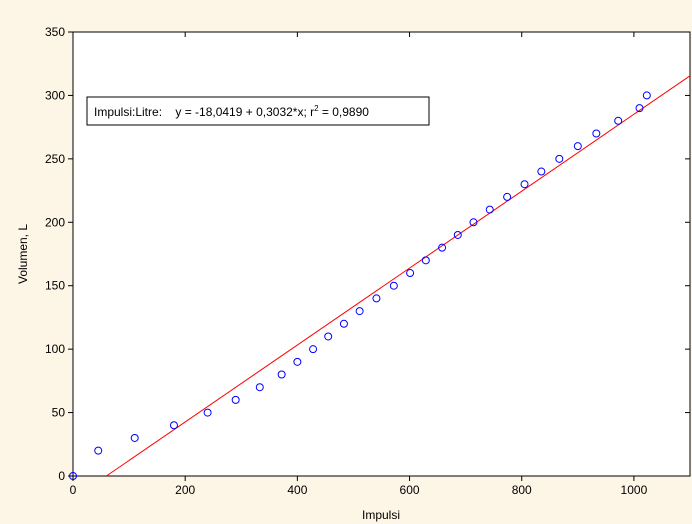 This screenshot has height=524, width=692. What do you see at coordinates (522, 490) in the screenshot?
I see `x-tick-label: 800` at bounding box center [522, 490].